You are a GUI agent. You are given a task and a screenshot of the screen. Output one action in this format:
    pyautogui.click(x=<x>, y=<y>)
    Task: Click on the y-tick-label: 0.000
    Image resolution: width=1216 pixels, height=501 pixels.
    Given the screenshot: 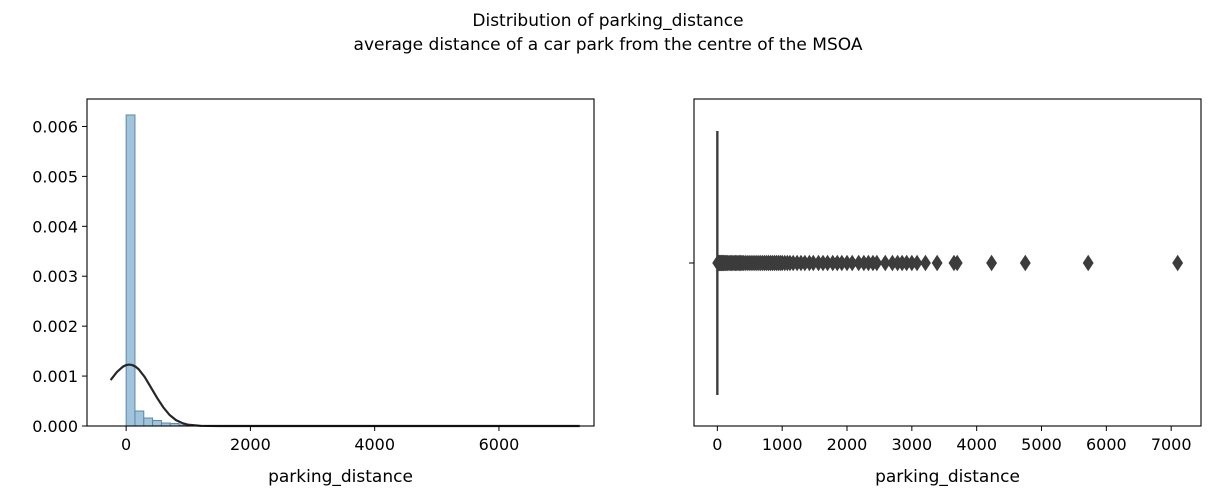 What is the action you would take?
    pyautogui.click(x=55, y=426)
    